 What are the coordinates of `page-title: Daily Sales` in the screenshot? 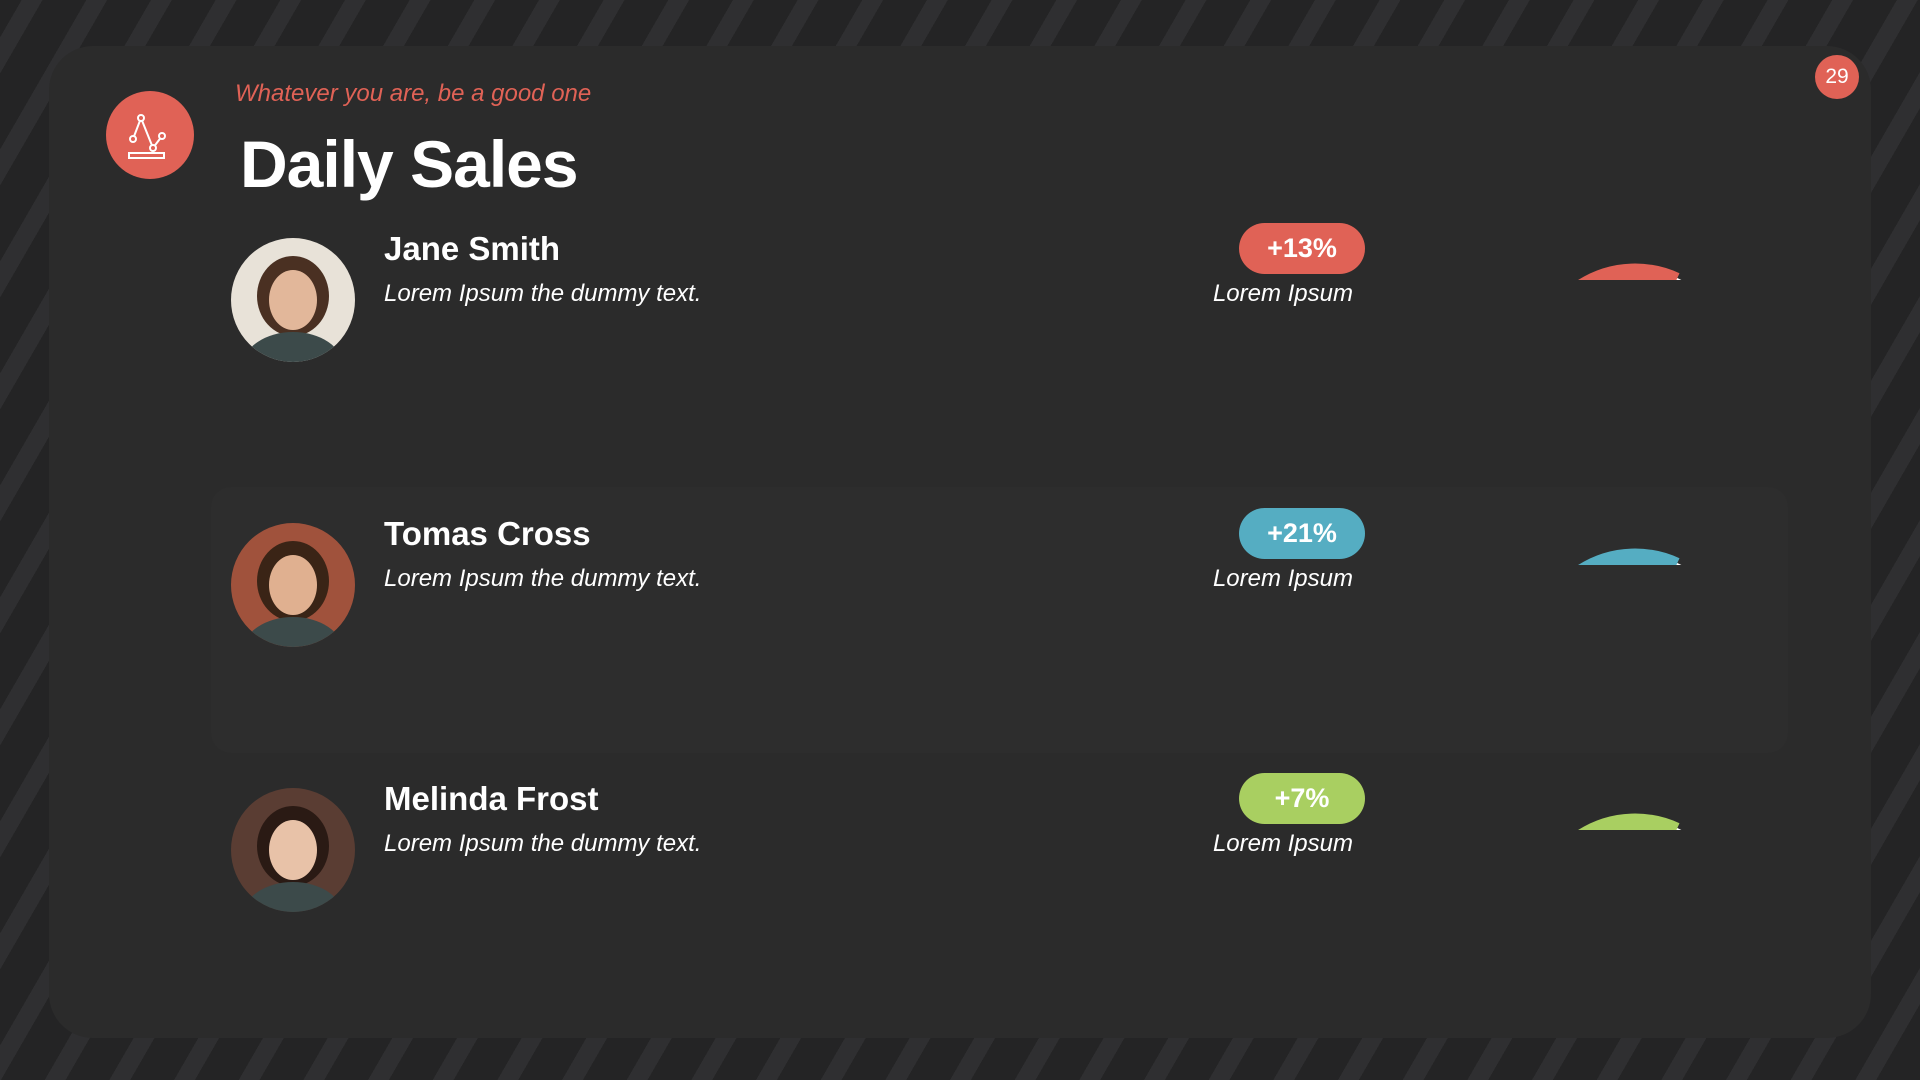 It's located at (409, 164).